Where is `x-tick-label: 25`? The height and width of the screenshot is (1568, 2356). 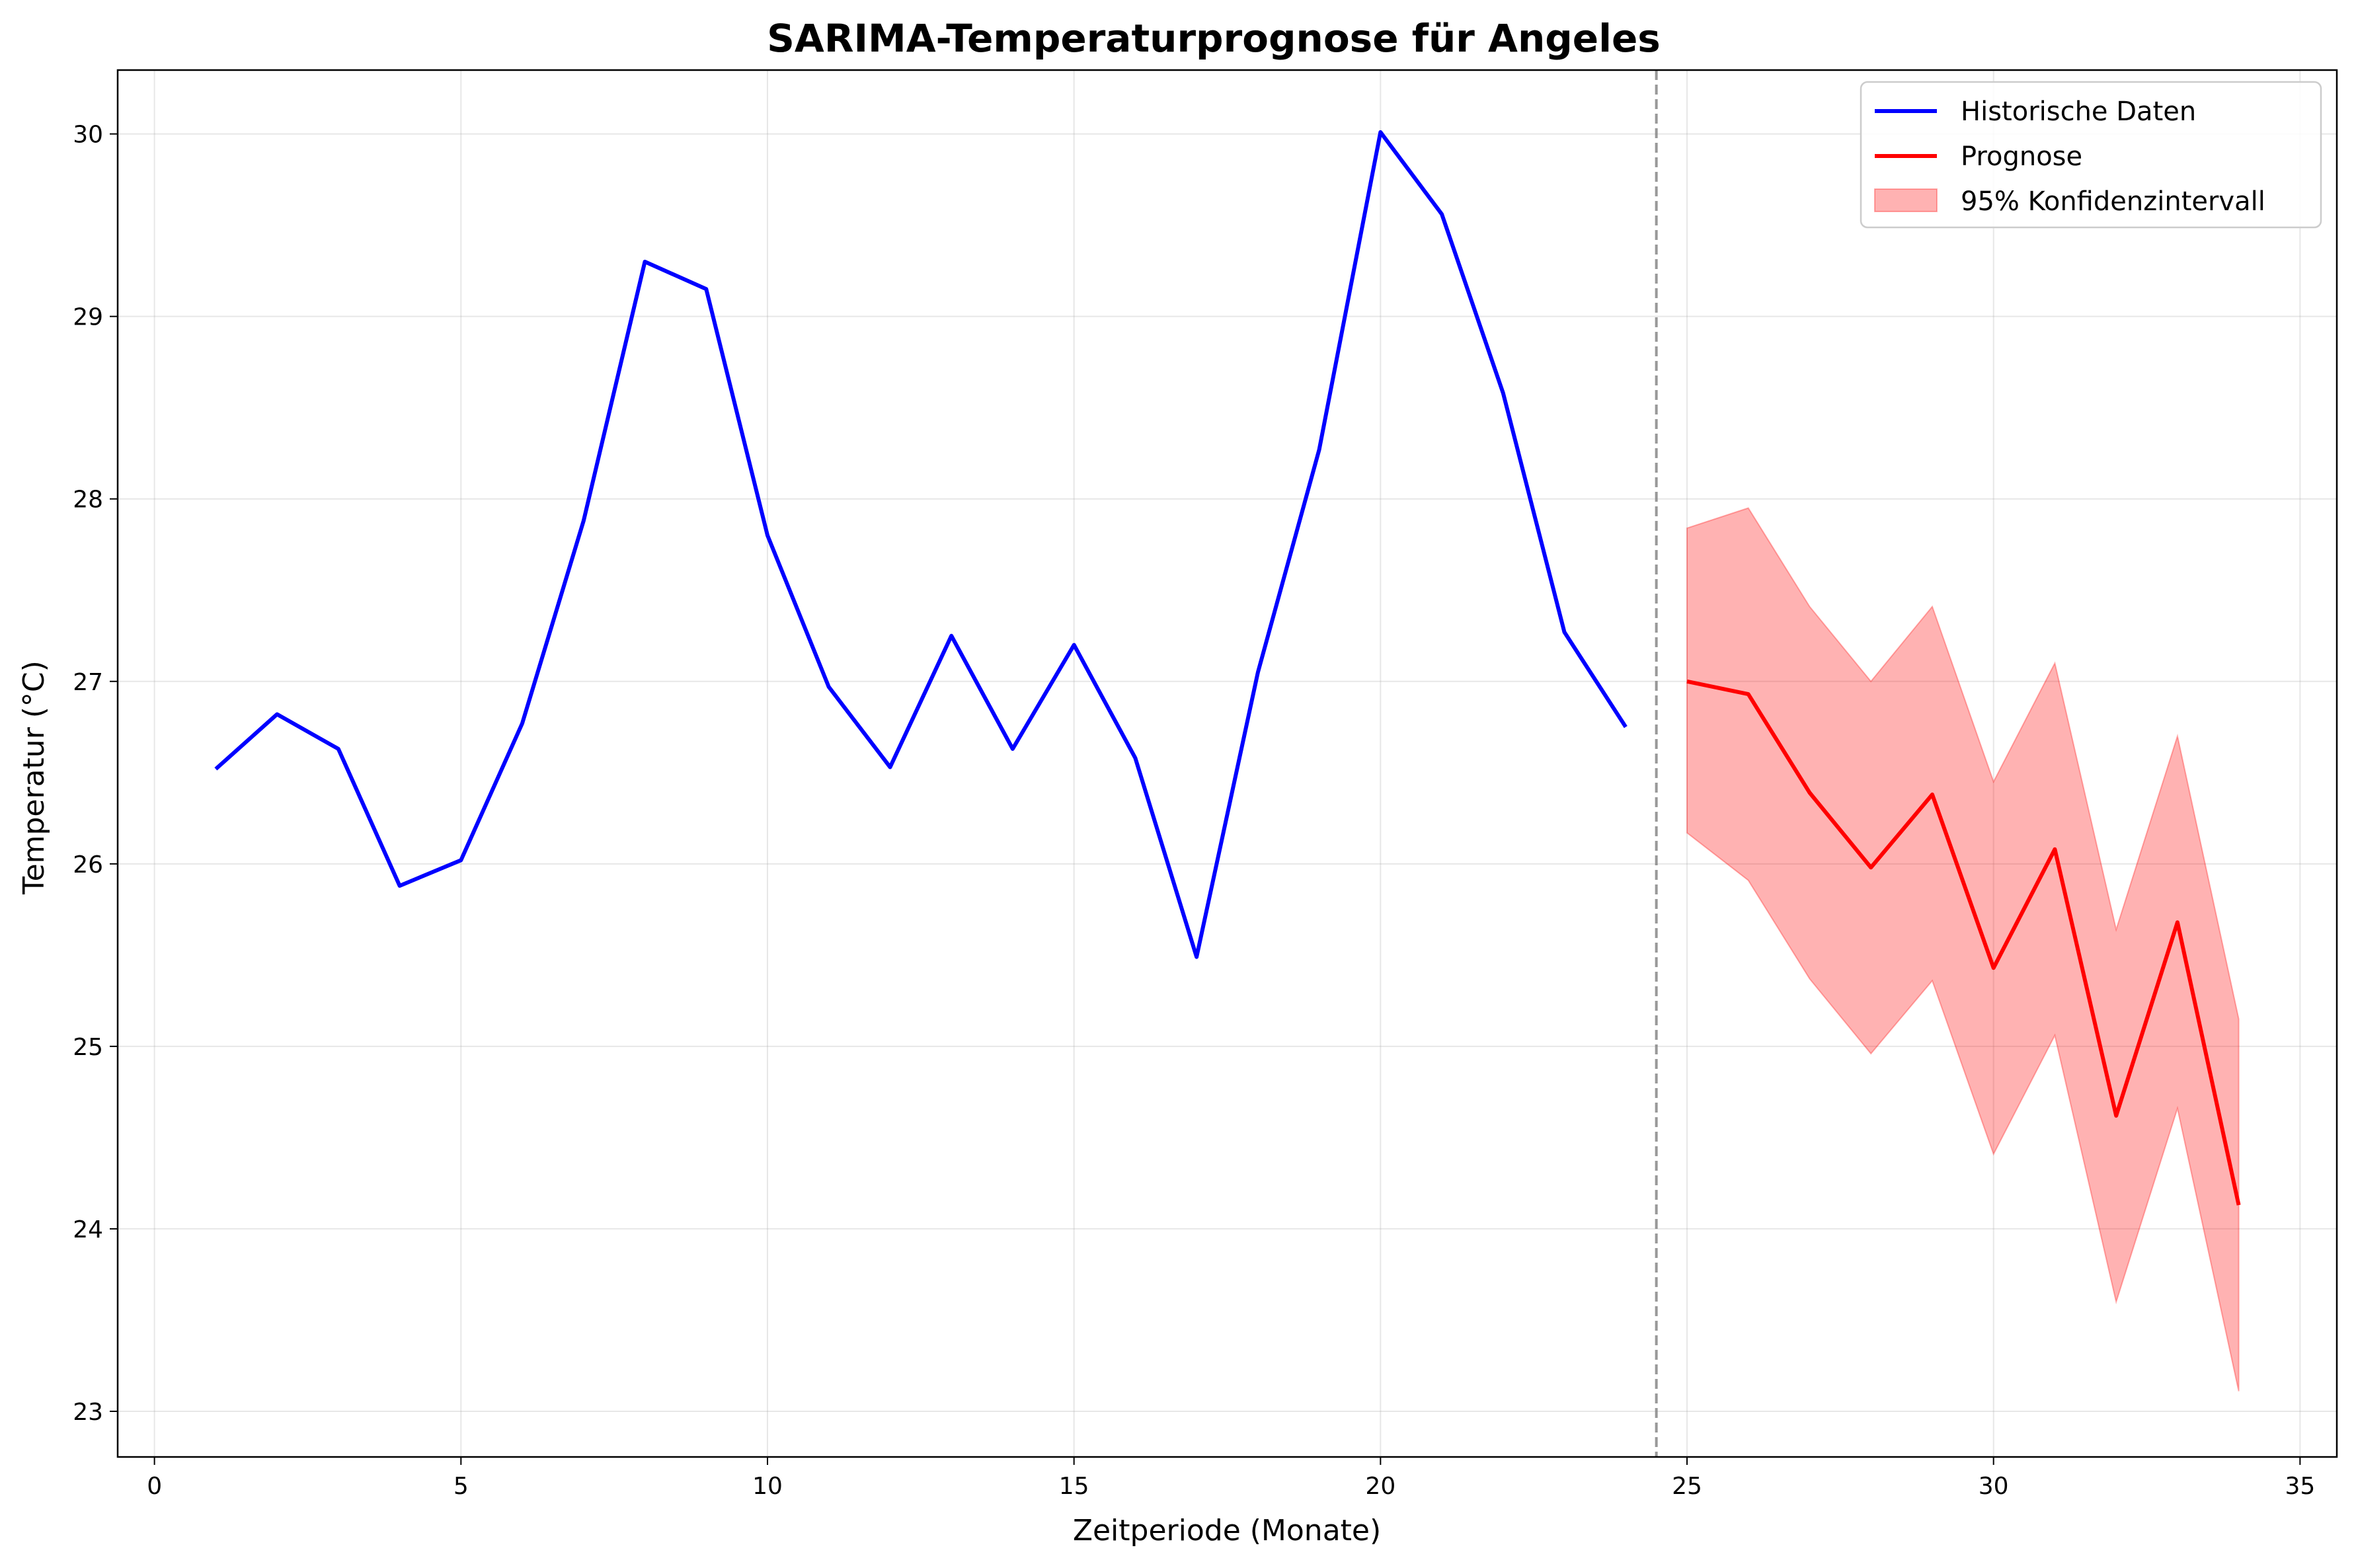 x-tick-label: 25 is located at coordinates (1687, 1486).